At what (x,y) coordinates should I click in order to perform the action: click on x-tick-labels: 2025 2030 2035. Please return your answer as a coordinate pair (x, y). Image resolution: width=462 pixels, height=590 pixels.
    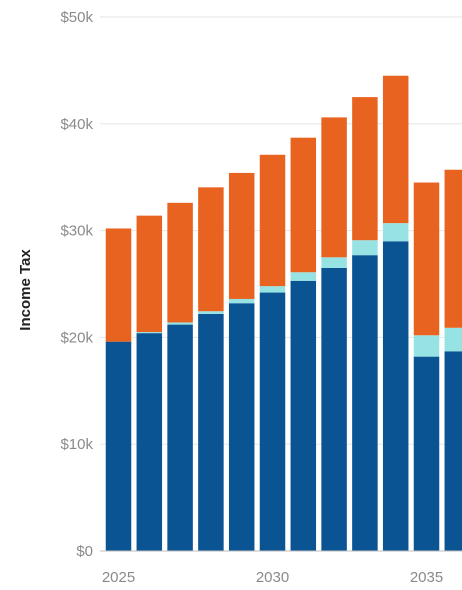
    Looking at the image, I should click on (272, 577).